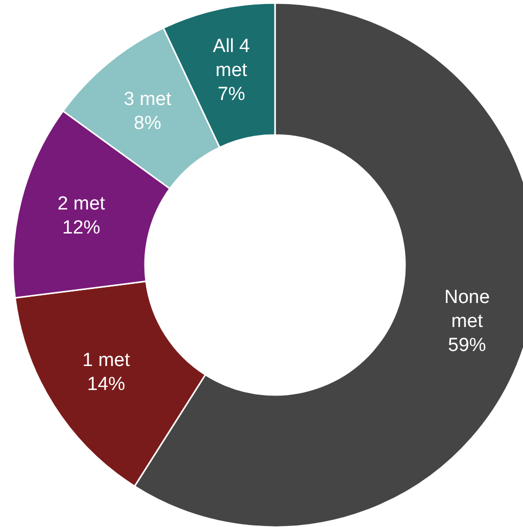 The width and height of the screenshot is (523, 527). I want to click on slice-label: All 4 met, so click(231, 57).